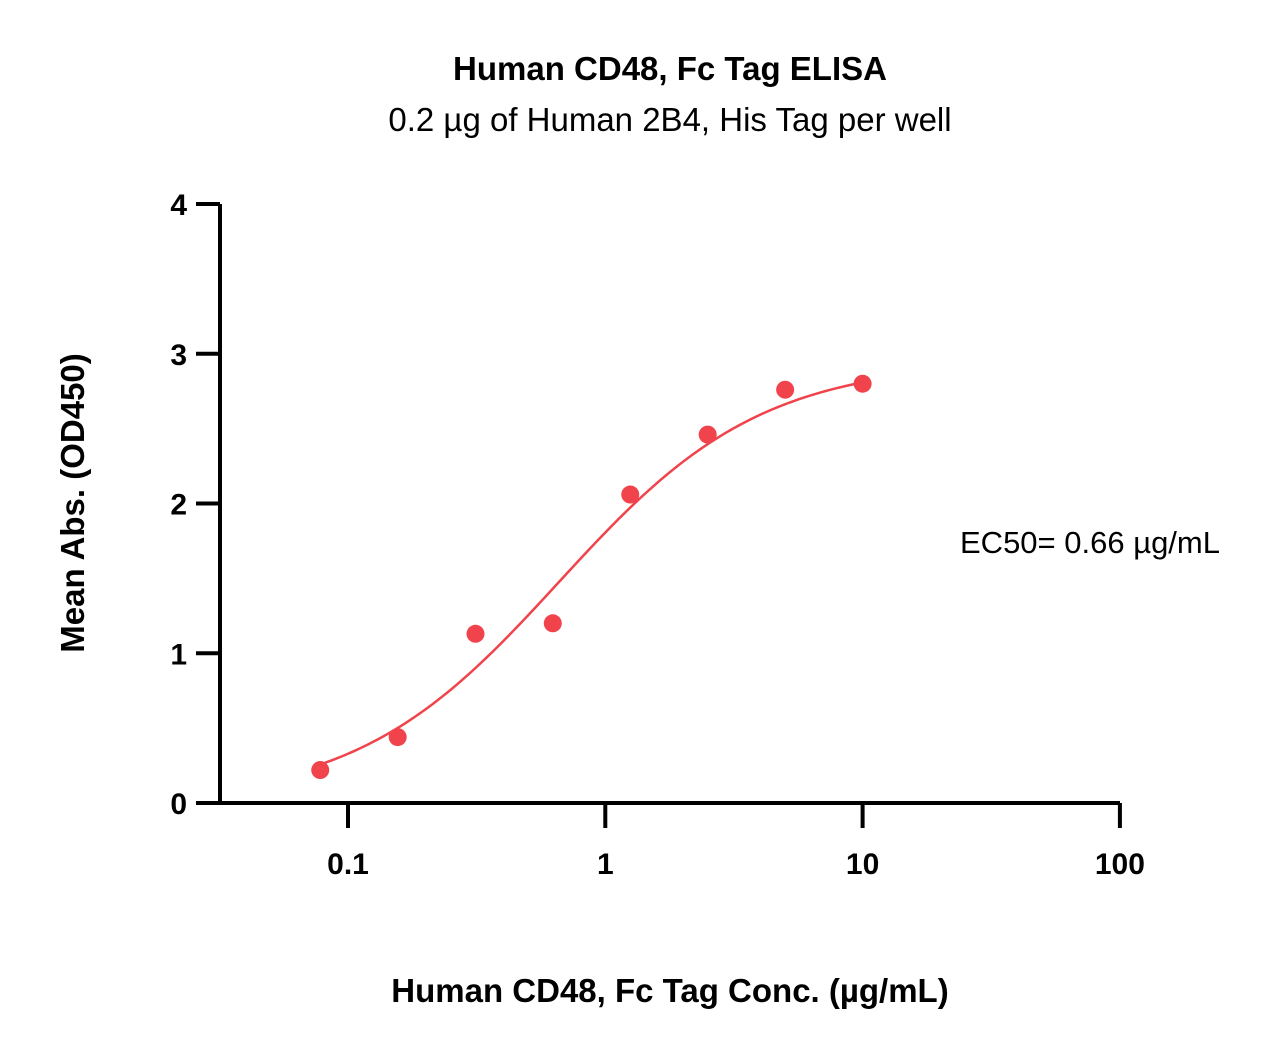  What do you see at coordinates (348, 864) in the screenshot?
I see `x-tick-label: 0.1` at bounding box center [348, 864].